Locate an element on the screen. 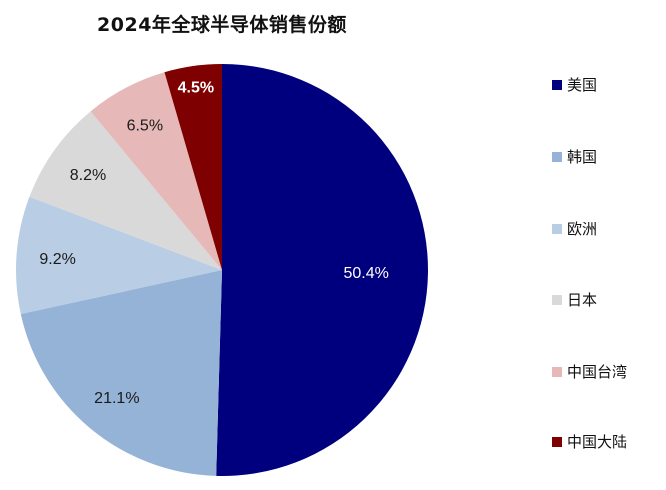 The height and width of the screenshot is (490, 666). pie-slice-korea is located at coordinates (121, 373).